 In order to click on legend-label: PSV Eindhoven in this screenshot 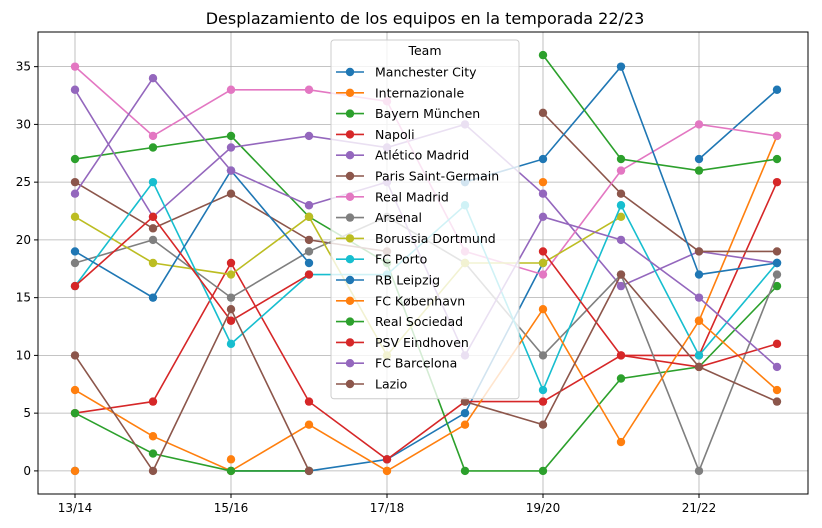, I will do `click(422, 342)`.